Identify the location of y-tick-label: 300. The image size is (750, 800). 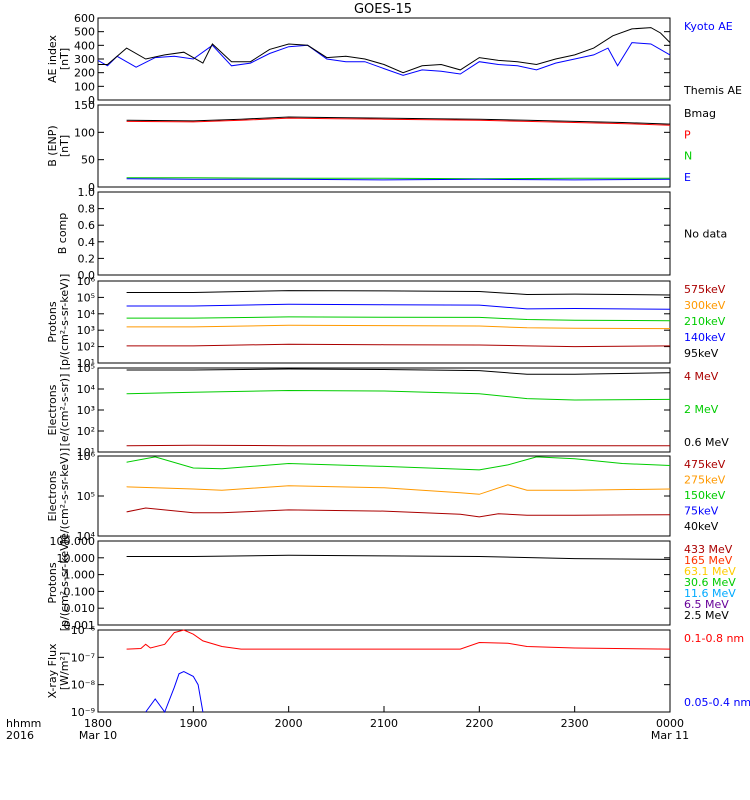
(84, 59).